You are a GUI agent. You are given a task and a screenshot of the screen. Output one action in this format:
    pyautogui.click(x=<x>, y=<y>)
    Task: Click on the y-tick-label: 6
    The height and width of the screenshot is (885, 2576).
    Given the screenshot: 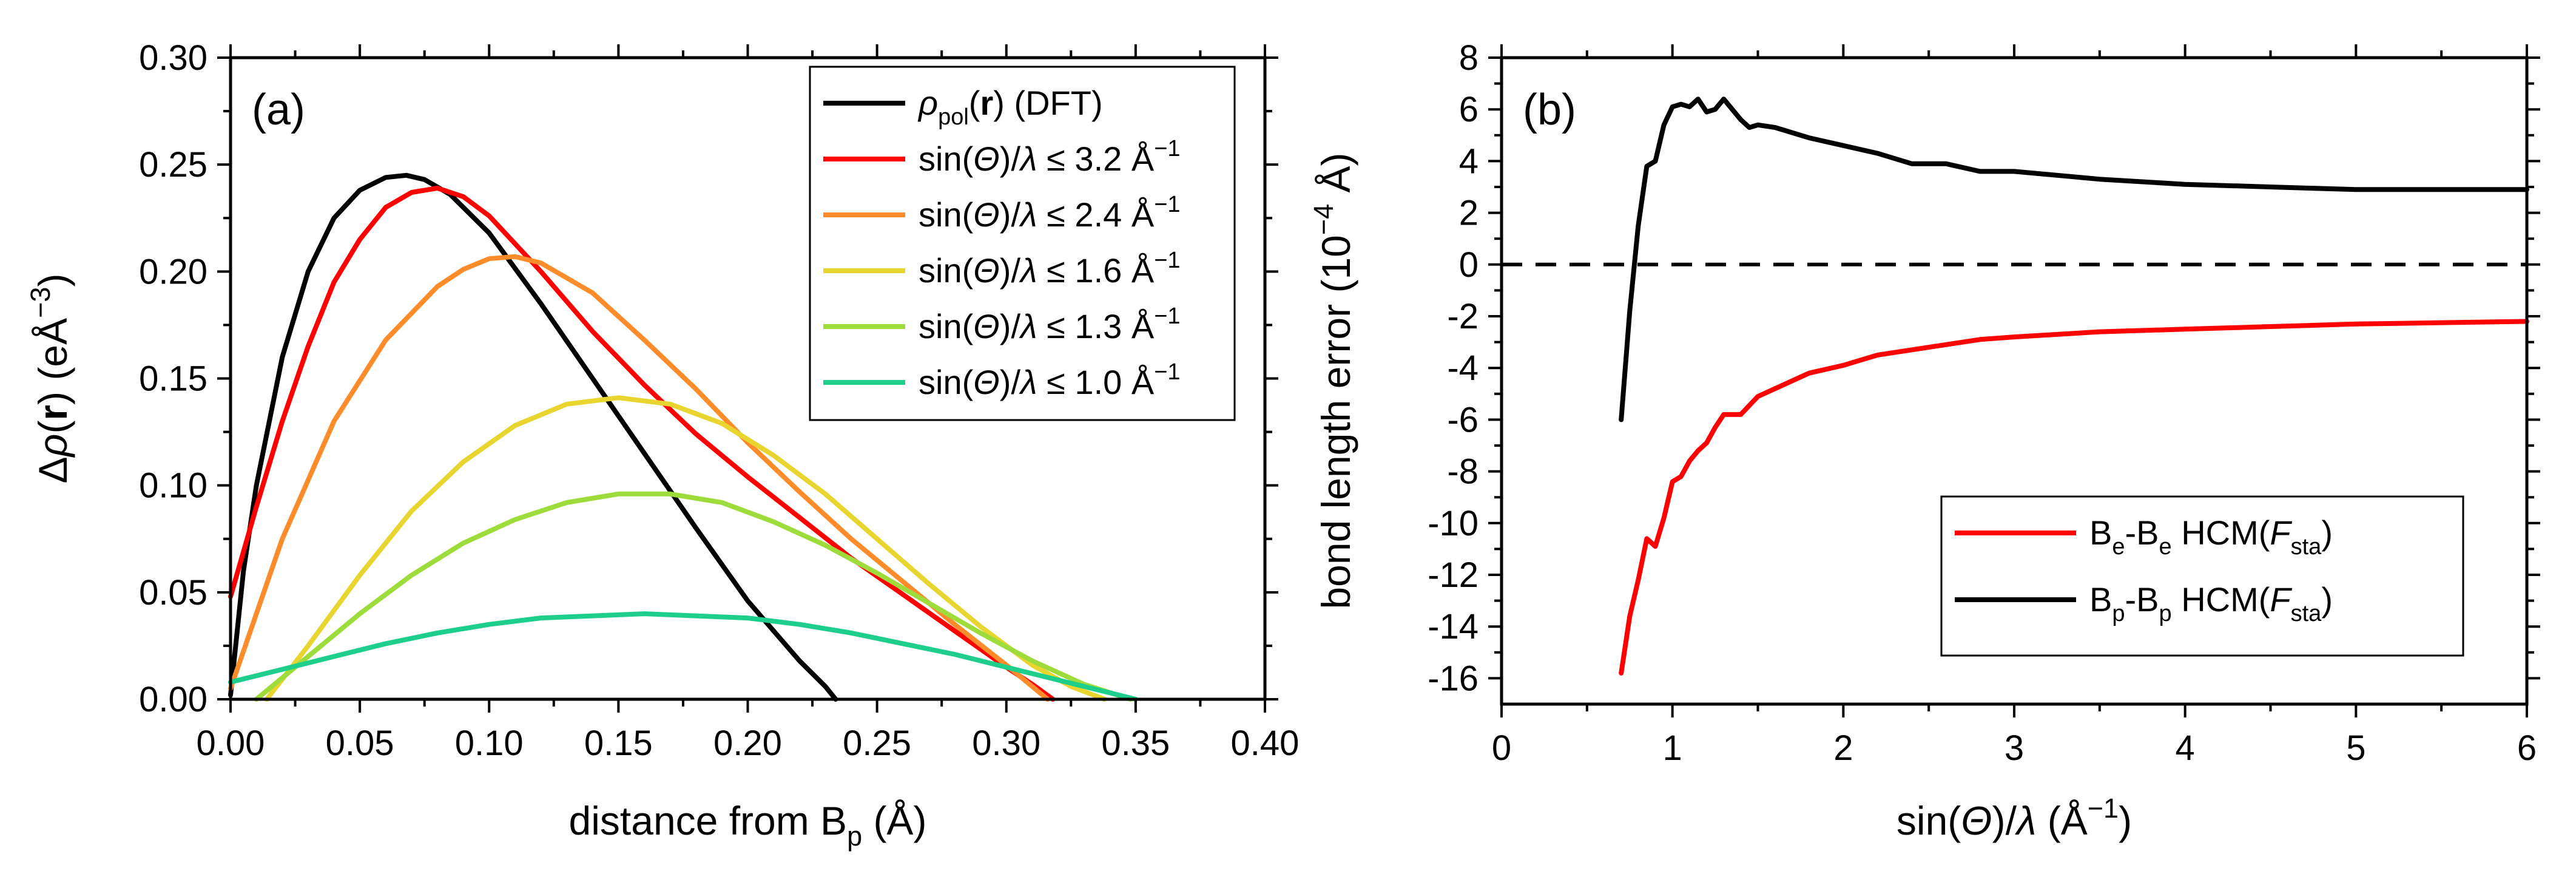 What is the action you would take?
    pyautogui.click(x=1469, y=109)
    